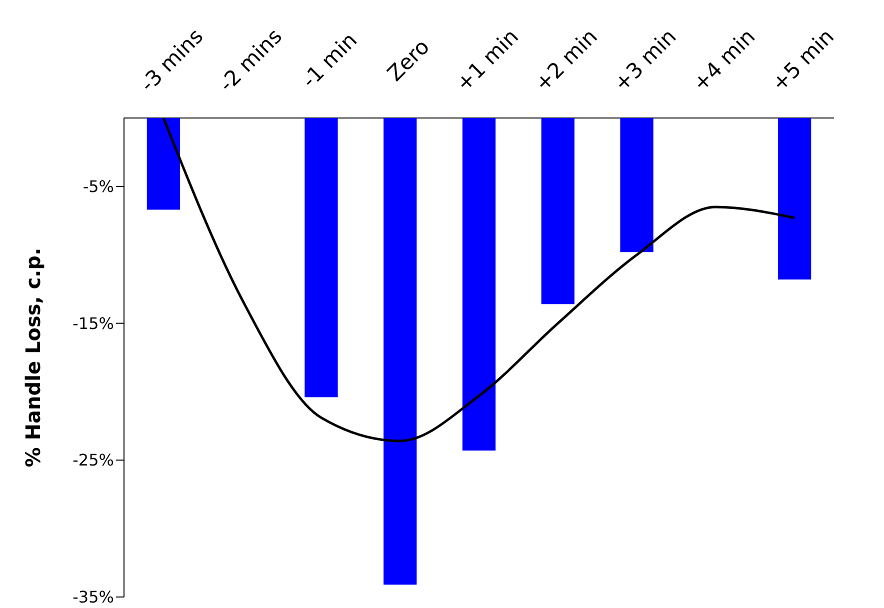 Image resolution: width=884 pixels, height=608 pixels. What do you see at coordinates (329, 60) in the screenshot?
I see `x-tick-label: -1 min` at bounding box center [329, 60].